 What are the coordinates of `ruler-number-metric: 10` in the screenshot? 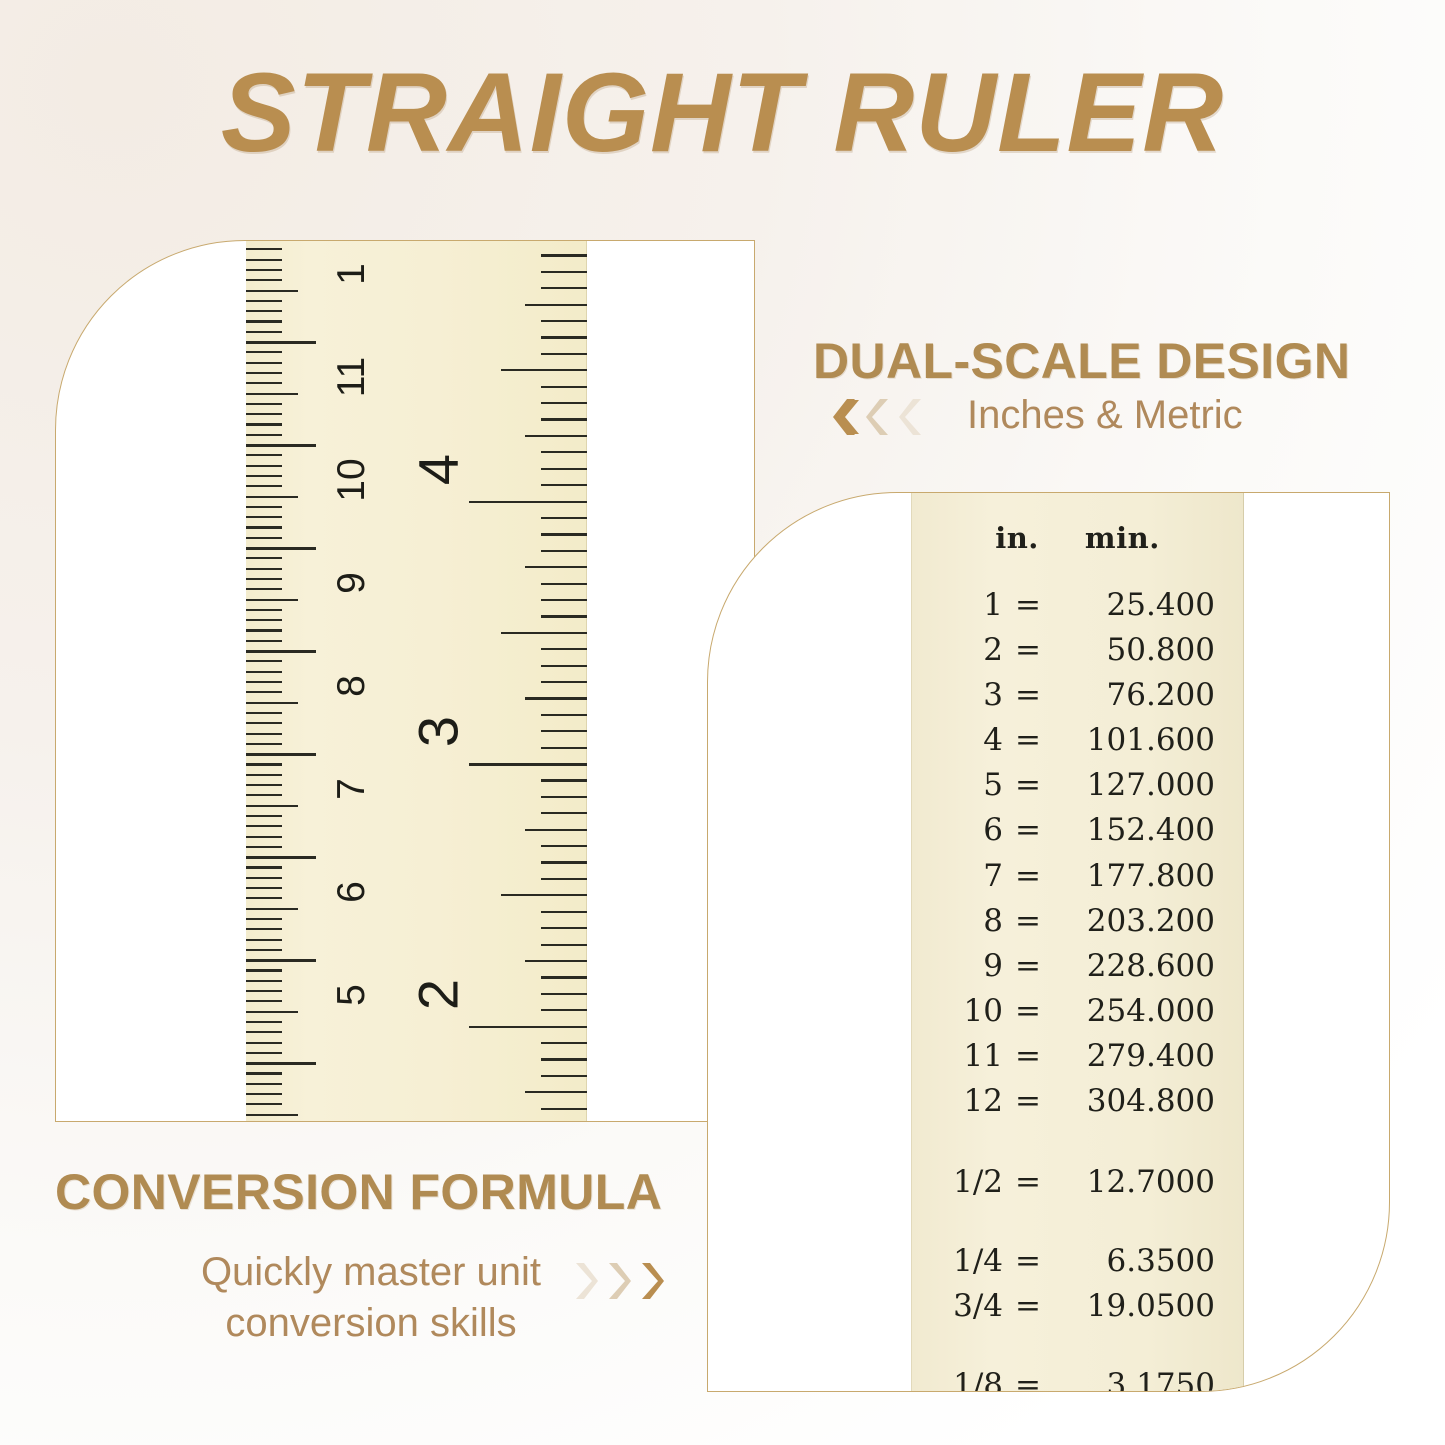 It's located at (351, 479).